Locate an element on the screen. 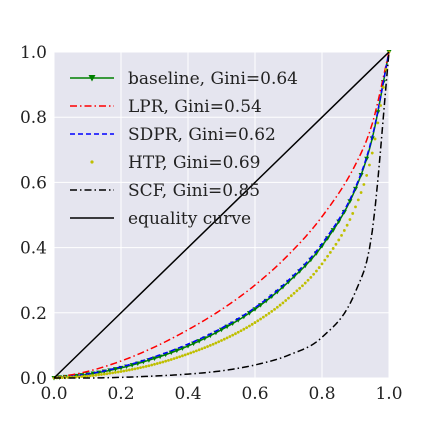 Image resolution: width=432 pixels, height=432 pixels. legend-label: LPR, Gini=0.54 is located at coordinates (195, 107).